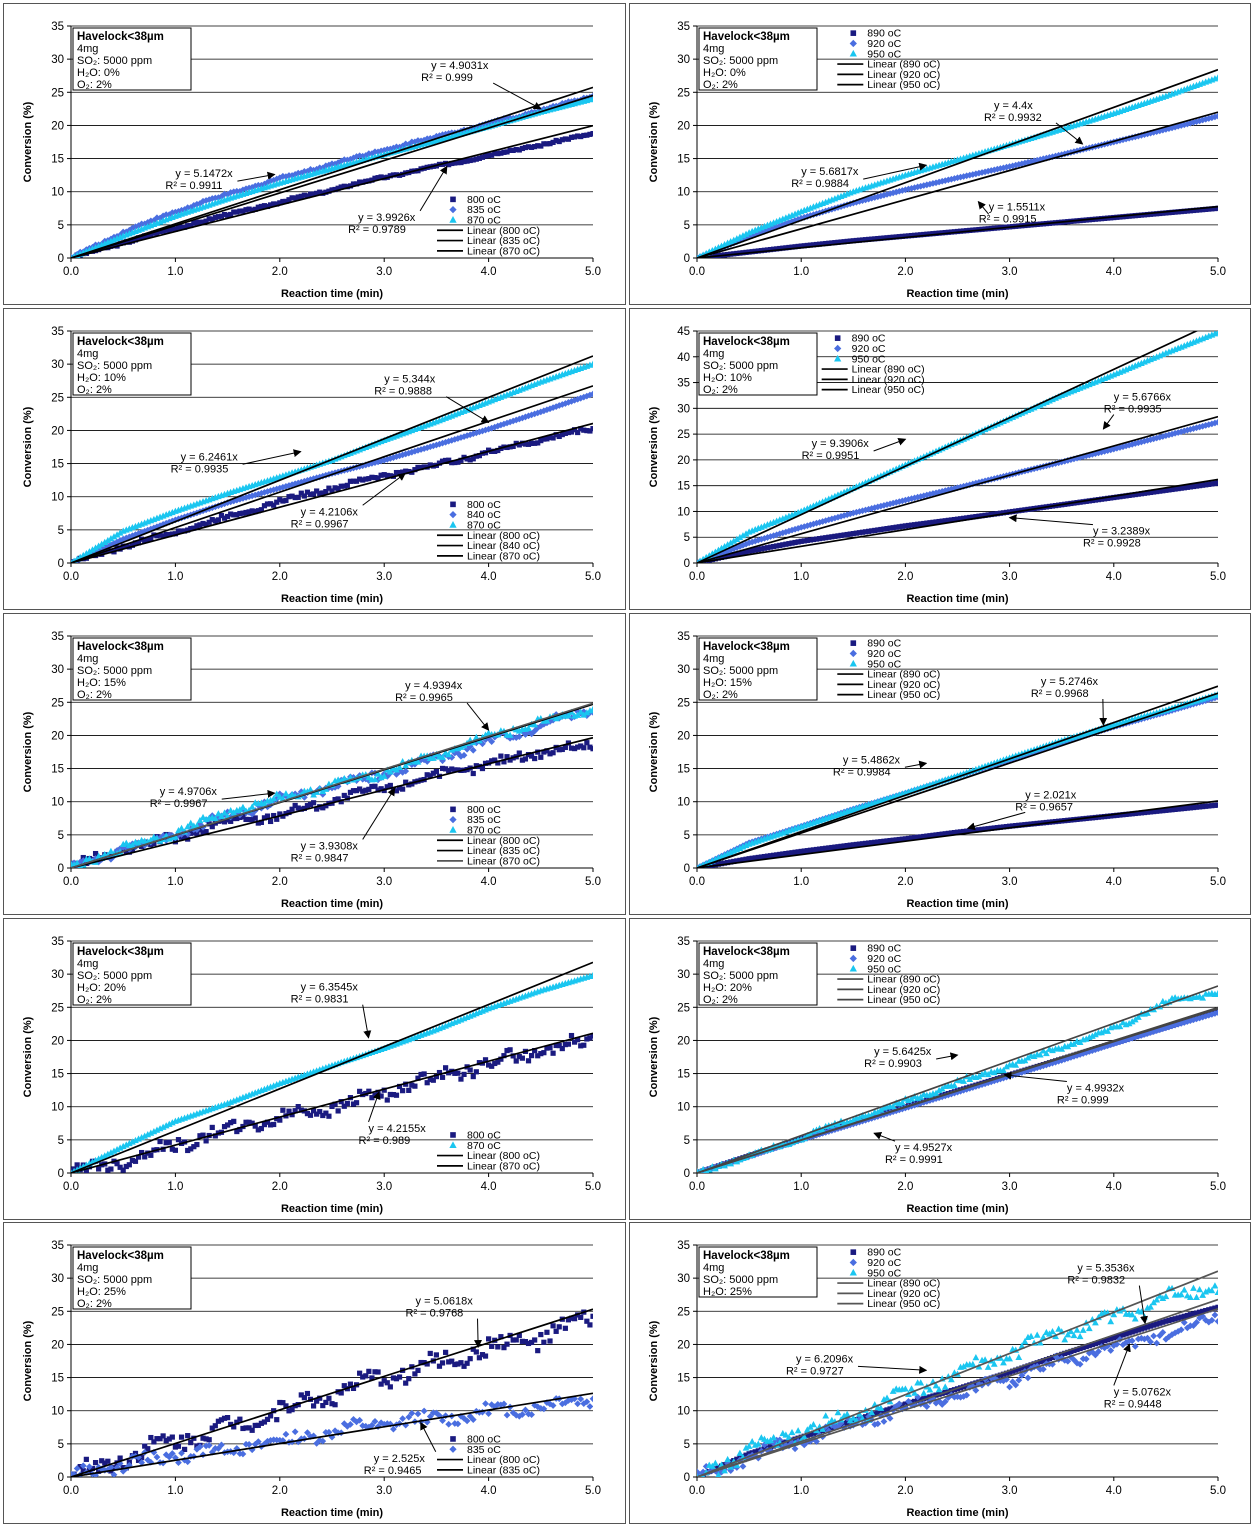 This screenshot has height=1525, width=1254. What do you see at coordinates (489, 882) in the screenshot?
I see `x-tick-label: 4.0` at bounding box center [489, 882].